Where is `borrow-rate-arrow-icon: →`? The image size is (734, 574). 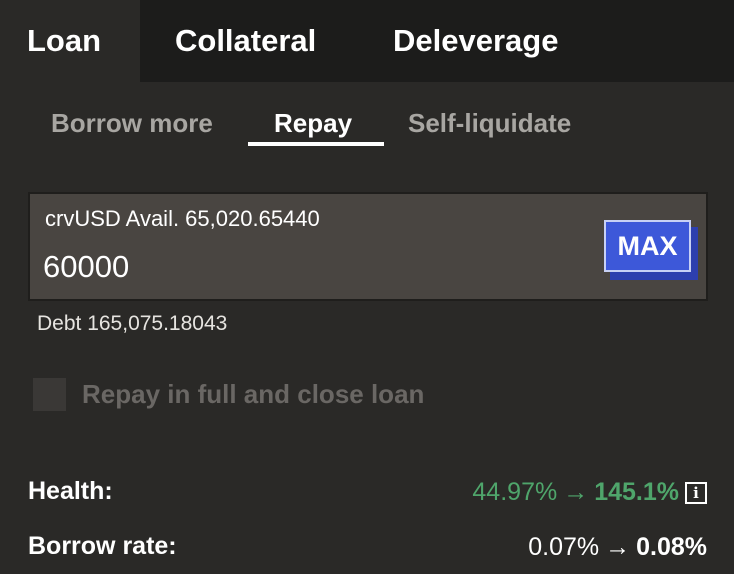
borrow-rate-arrow-icon: → is located at coordinates (618, 547).